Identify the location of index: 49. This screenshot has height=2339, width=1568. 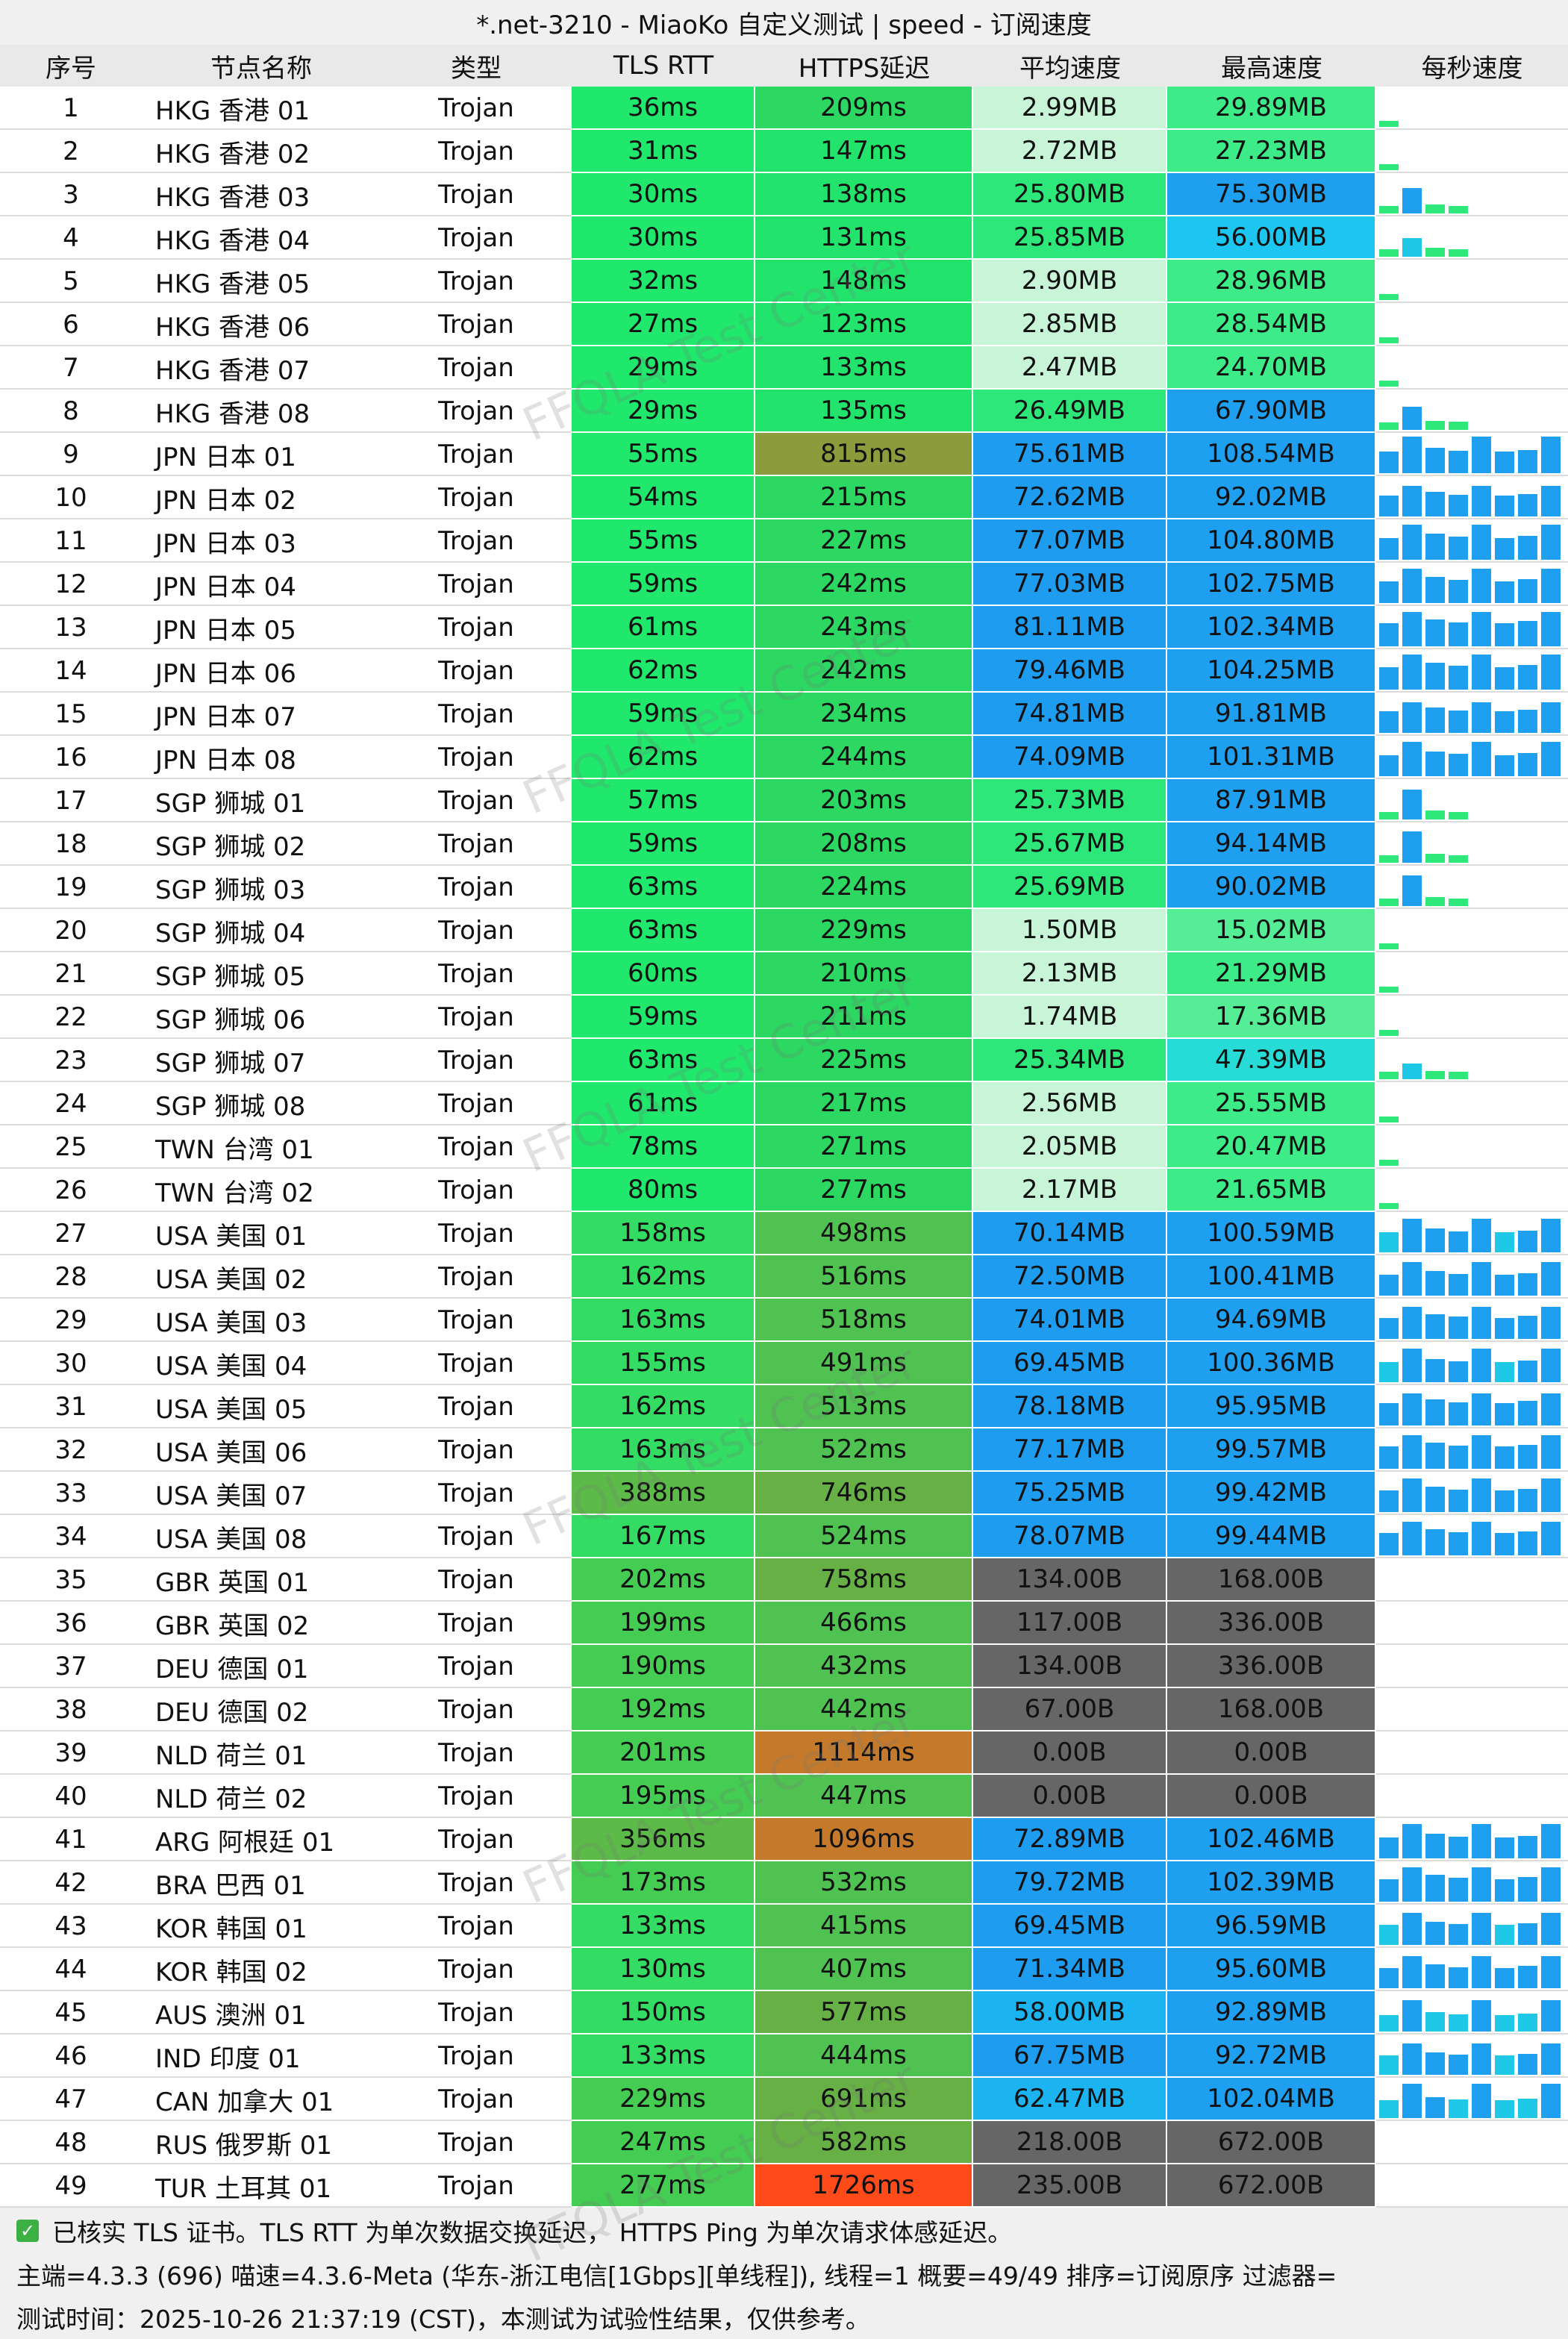
(70, 2186).